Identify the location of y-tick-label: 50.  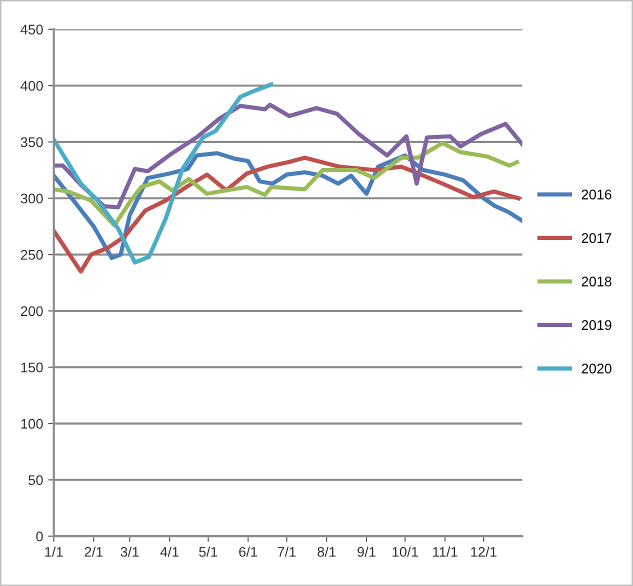
(35, 480).